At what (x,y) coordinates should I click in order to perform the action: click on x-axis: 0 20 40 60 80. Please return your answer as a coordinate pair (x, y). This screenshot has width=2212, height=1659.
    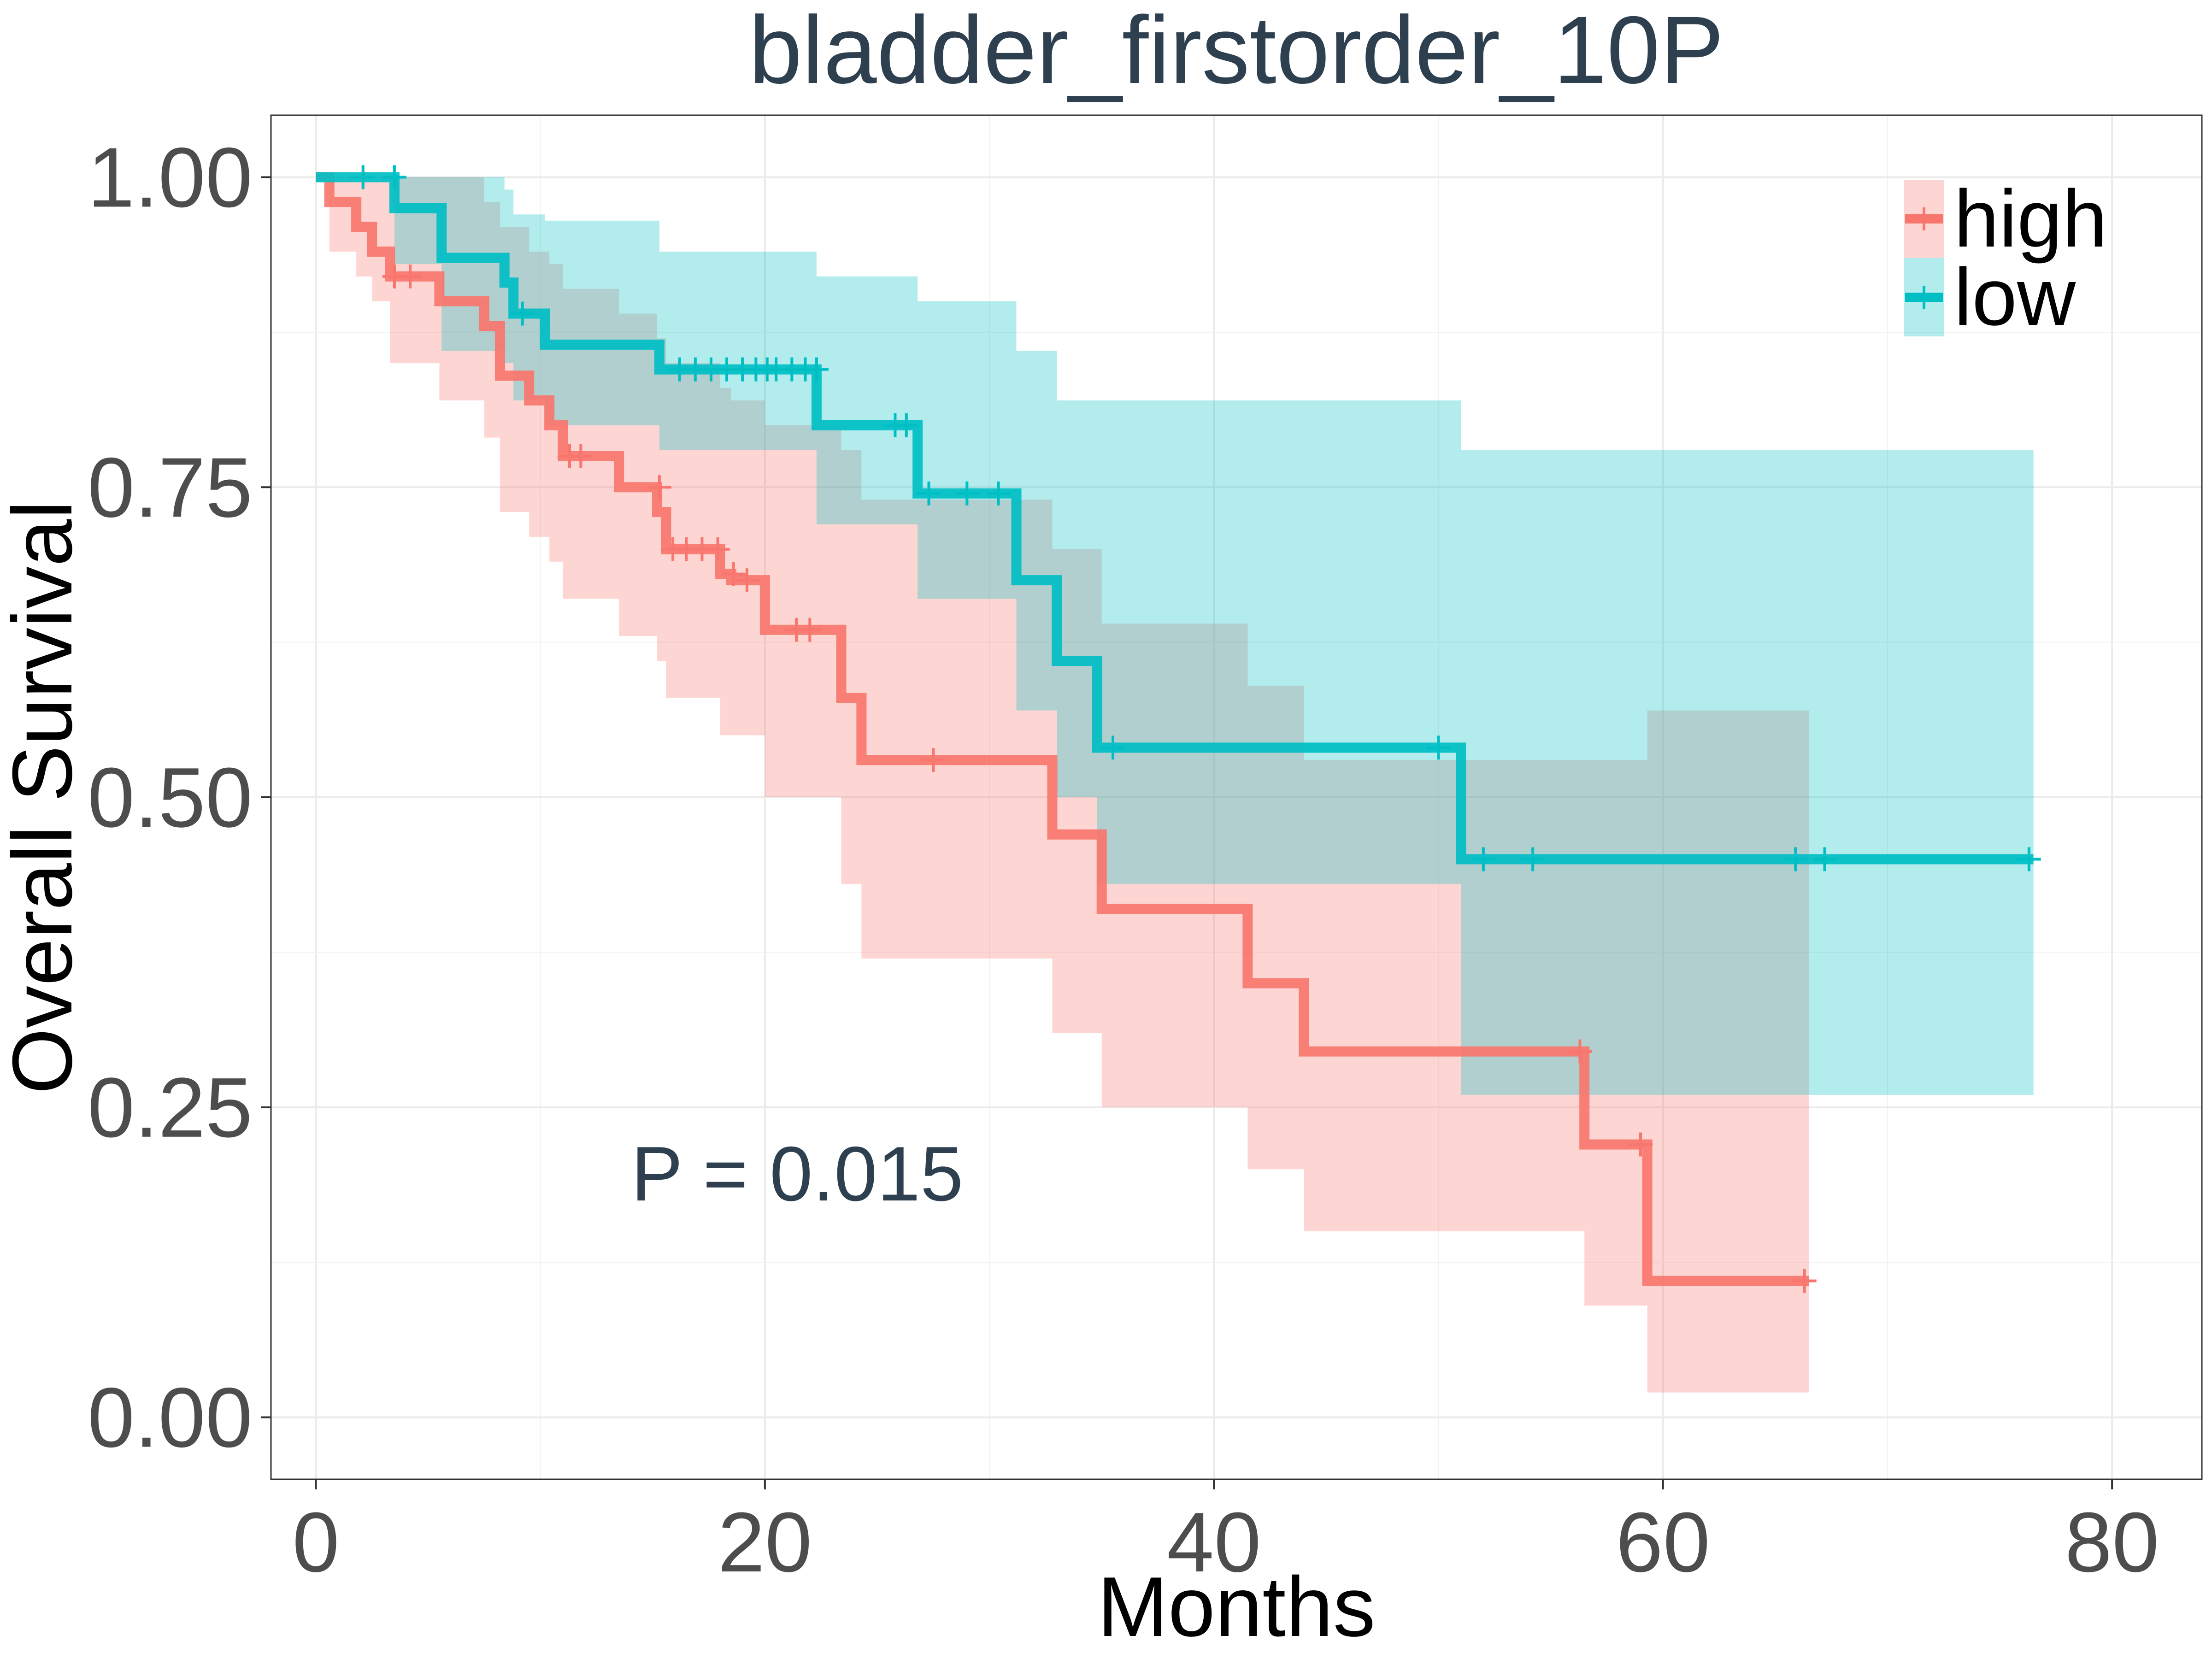
    Looking at the image, I should click on (1225, 1534).